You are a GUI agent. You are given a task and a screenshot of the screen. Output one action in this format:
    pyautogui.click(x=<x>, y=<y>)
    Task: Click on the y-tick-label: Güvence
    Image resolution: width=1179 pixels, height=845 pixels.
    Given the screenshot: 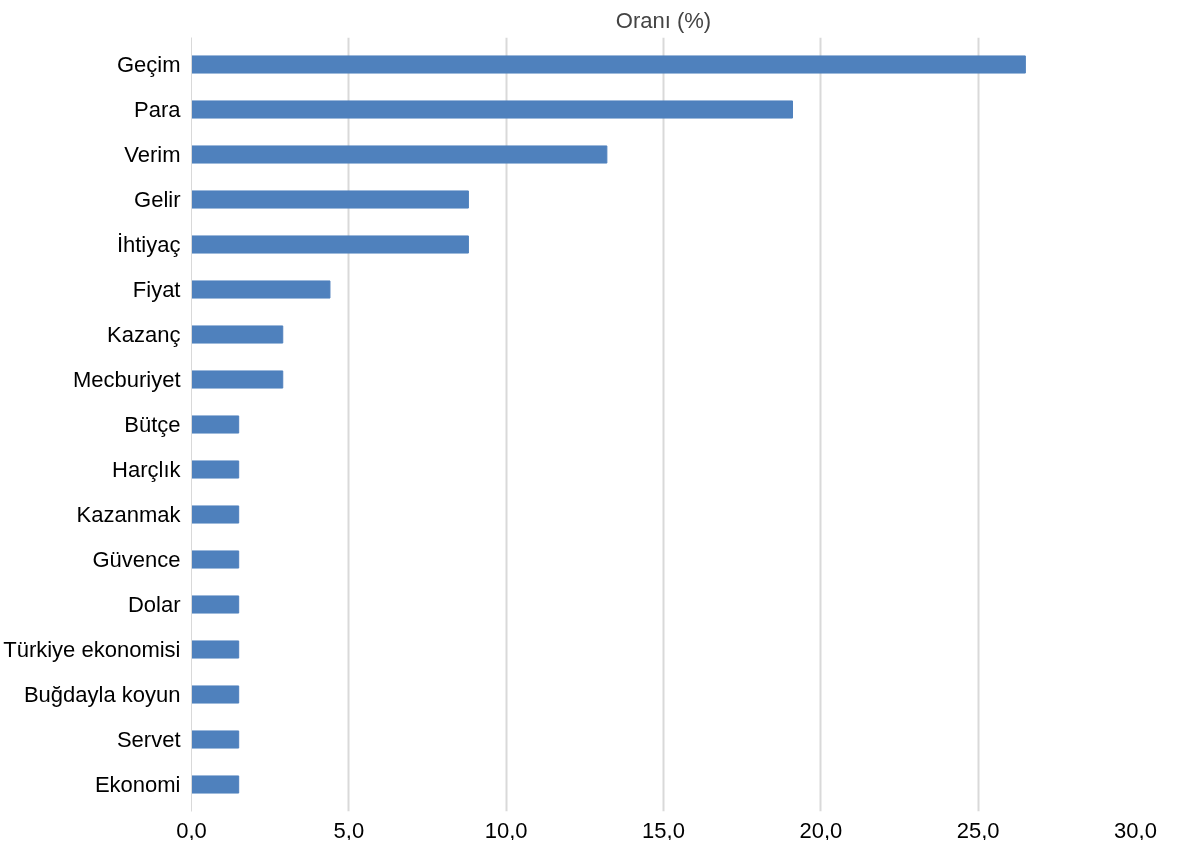 What is the action you would take?
    pyautogui.click(x=136, y=559)
    